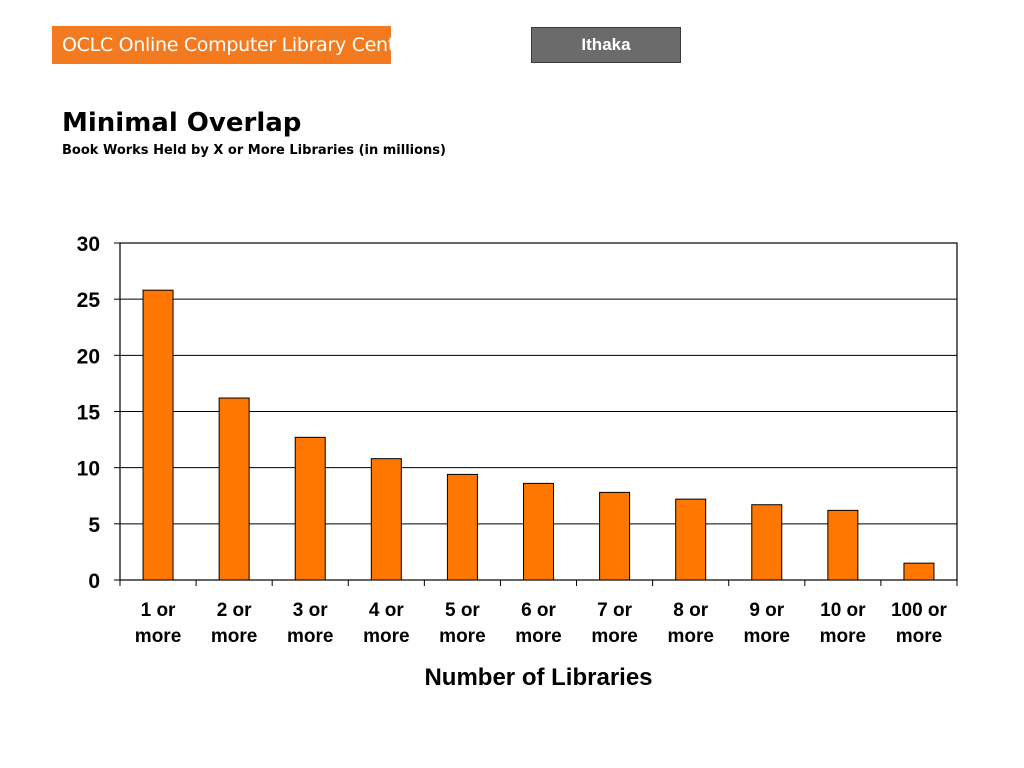 This screenshot has height=768, width=1024. I want to click on slide-title: Minimal Overlap, so click(182, 123).